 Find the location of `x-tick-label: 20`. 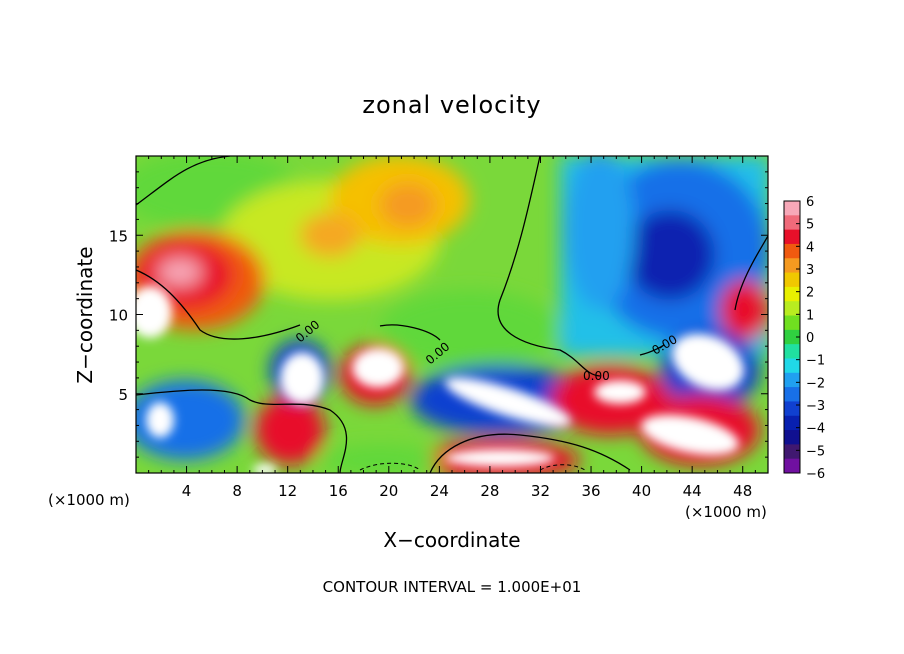

x-tick-label: 20 is located at coordinates (388, 491).